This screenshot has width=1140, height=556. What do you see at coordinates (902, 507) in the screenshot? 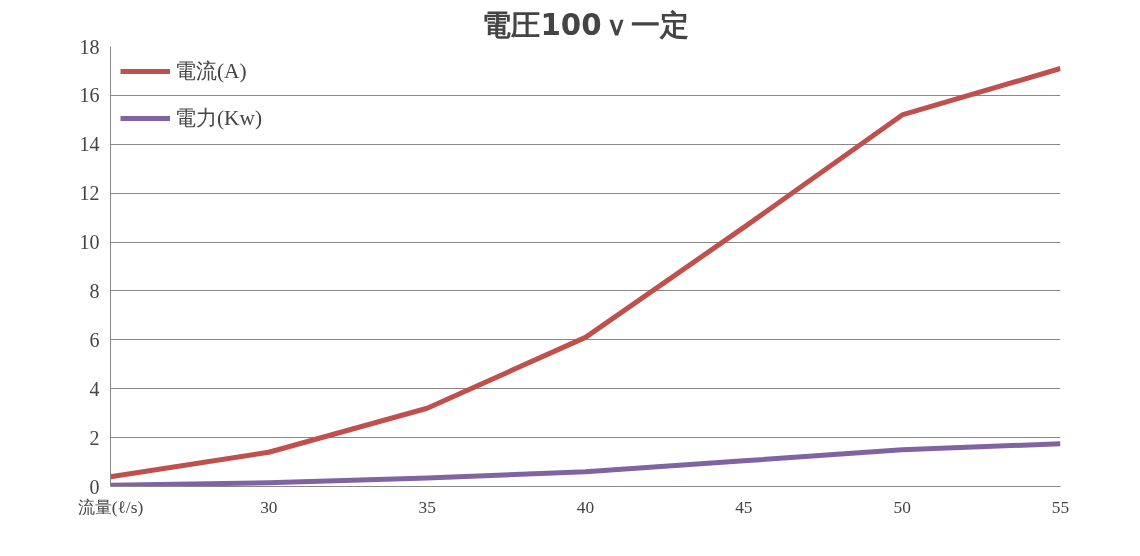
I see `x-tick-label: 50` at bounding box center [902, 507].